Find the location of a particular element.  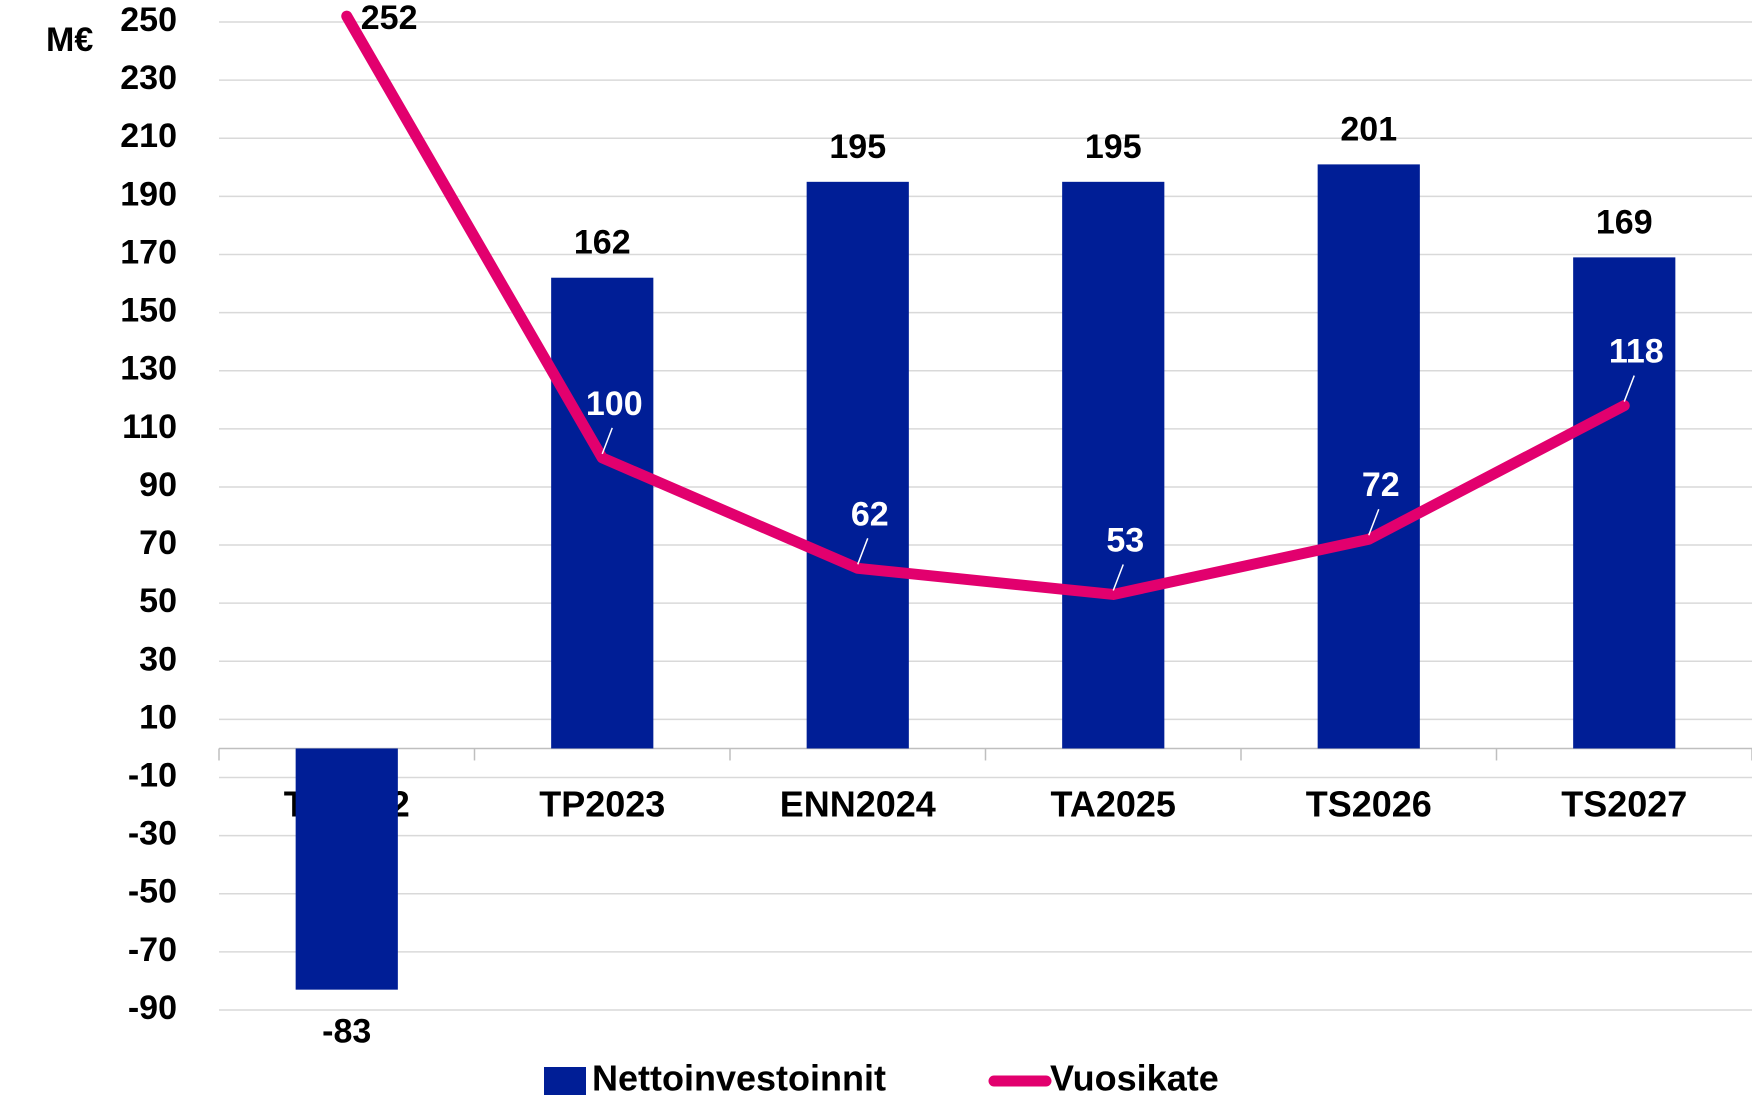

y-tick-label: 30 is located at coordinates (158, 659).